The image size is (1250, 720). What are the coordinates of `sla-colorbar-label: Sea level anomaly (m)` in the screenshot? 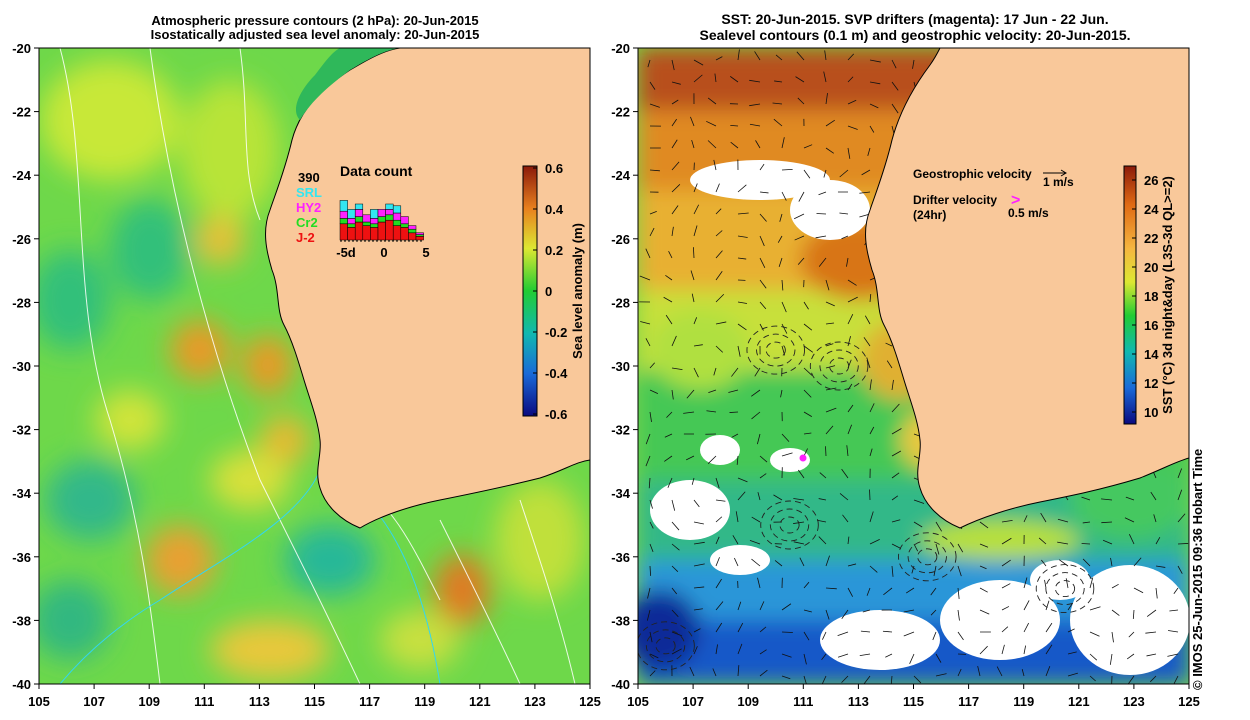 It's located at (577, 291).